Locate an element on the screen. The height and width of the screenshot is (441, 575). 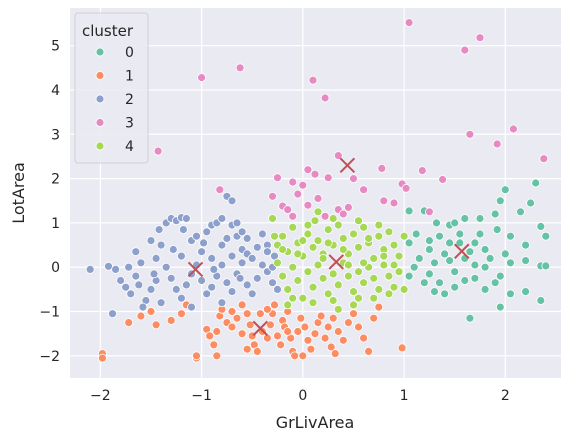
x-tick-label: 1 is located at coordinates (404, 396).